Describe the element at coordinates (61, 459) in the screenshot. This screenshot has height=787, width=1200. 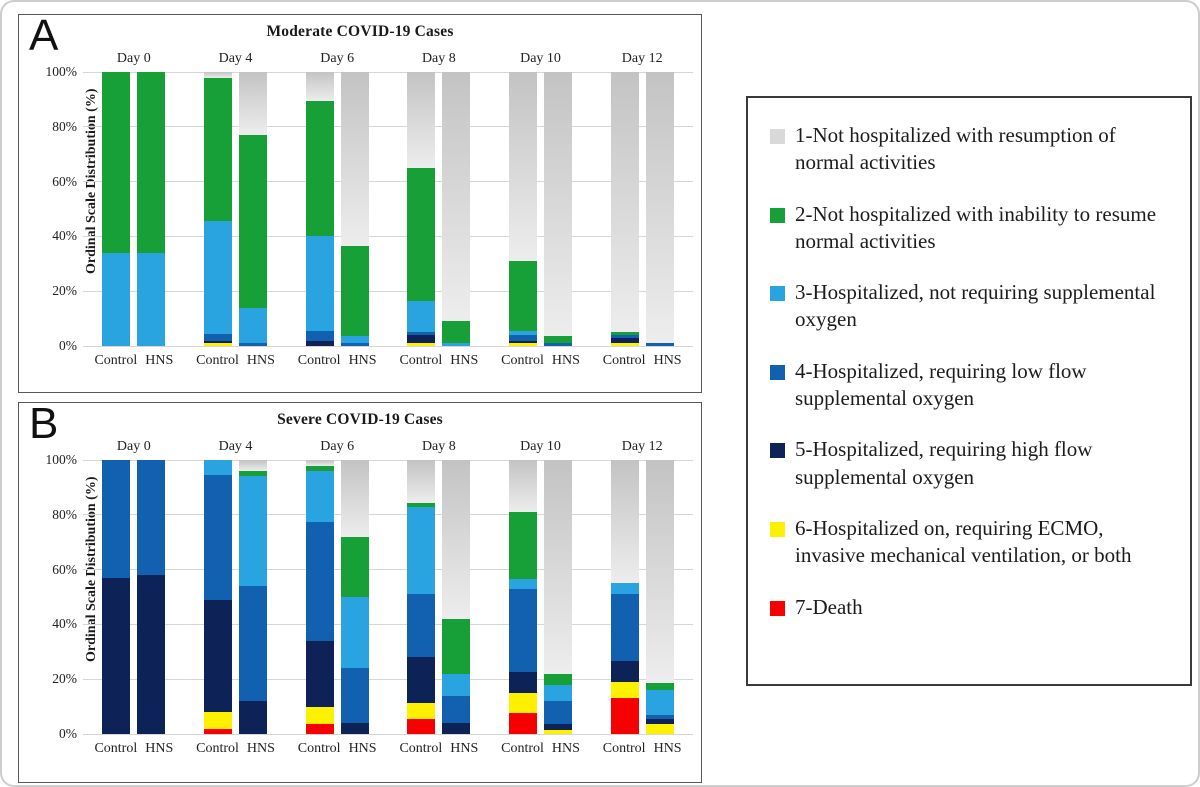
I see `y-tick-label: 100%` at that location.